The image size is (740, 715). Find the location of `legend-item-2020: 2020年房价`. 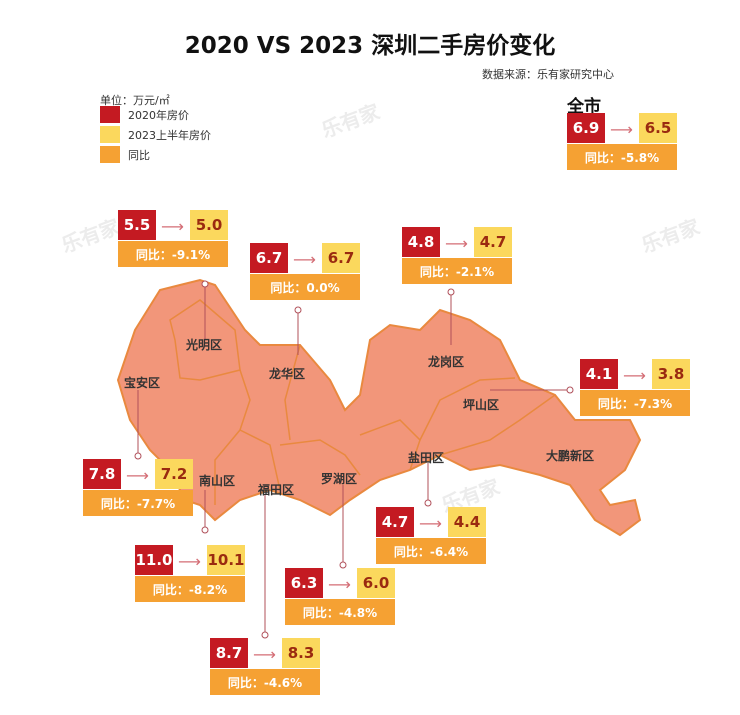

legend-item-2020: 2020年房价 is located at coordinates (144, 114).